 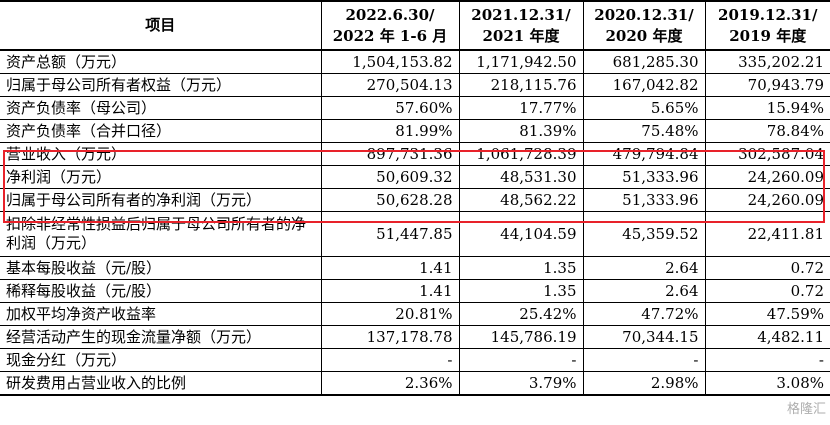 What do you see at coordinates (389, 25) in the screenshot?
I see `header-period-2022h1: 2022.6.30/ 2022 年 1-6 月` at bounding box center [389, 25].